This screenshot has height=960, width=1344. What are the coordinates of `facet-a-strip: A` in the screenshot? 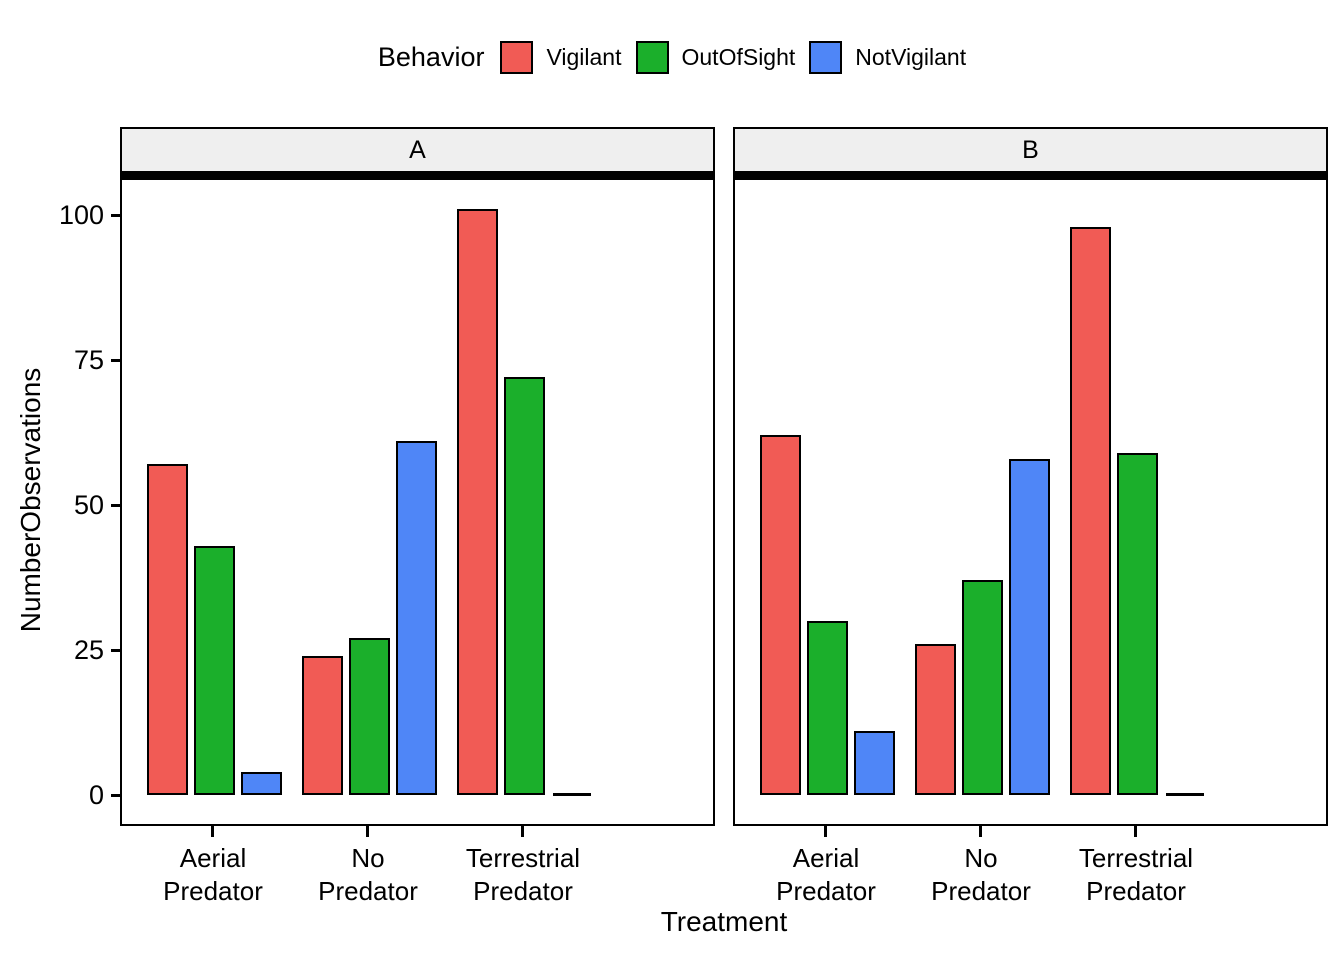 It's located at (417, 150).